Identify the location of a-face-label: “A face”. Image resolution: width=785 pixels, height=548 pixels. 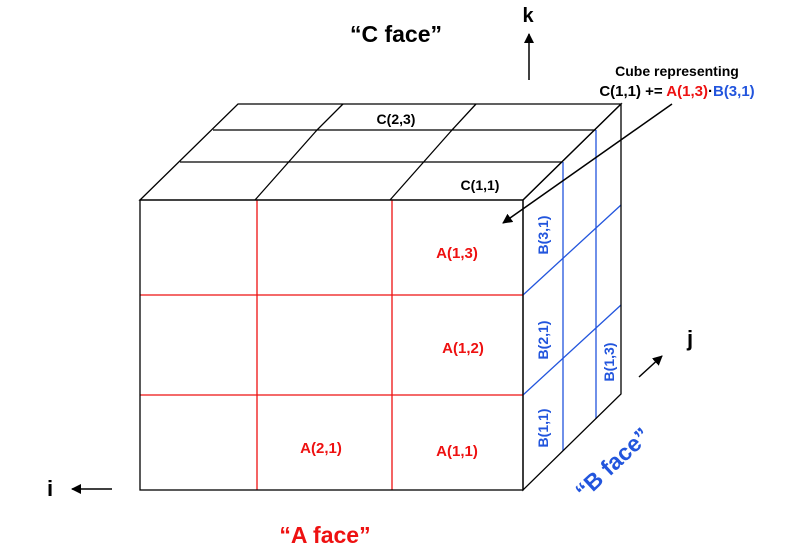
(324, 535).